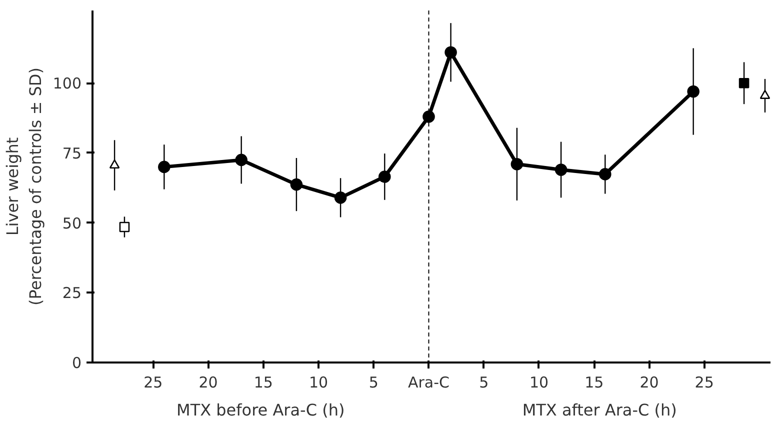  What do you see at coordinates (72, 153) in the screenshot?
I see `y-tick-label: 75` at bounding box center [72, 153].